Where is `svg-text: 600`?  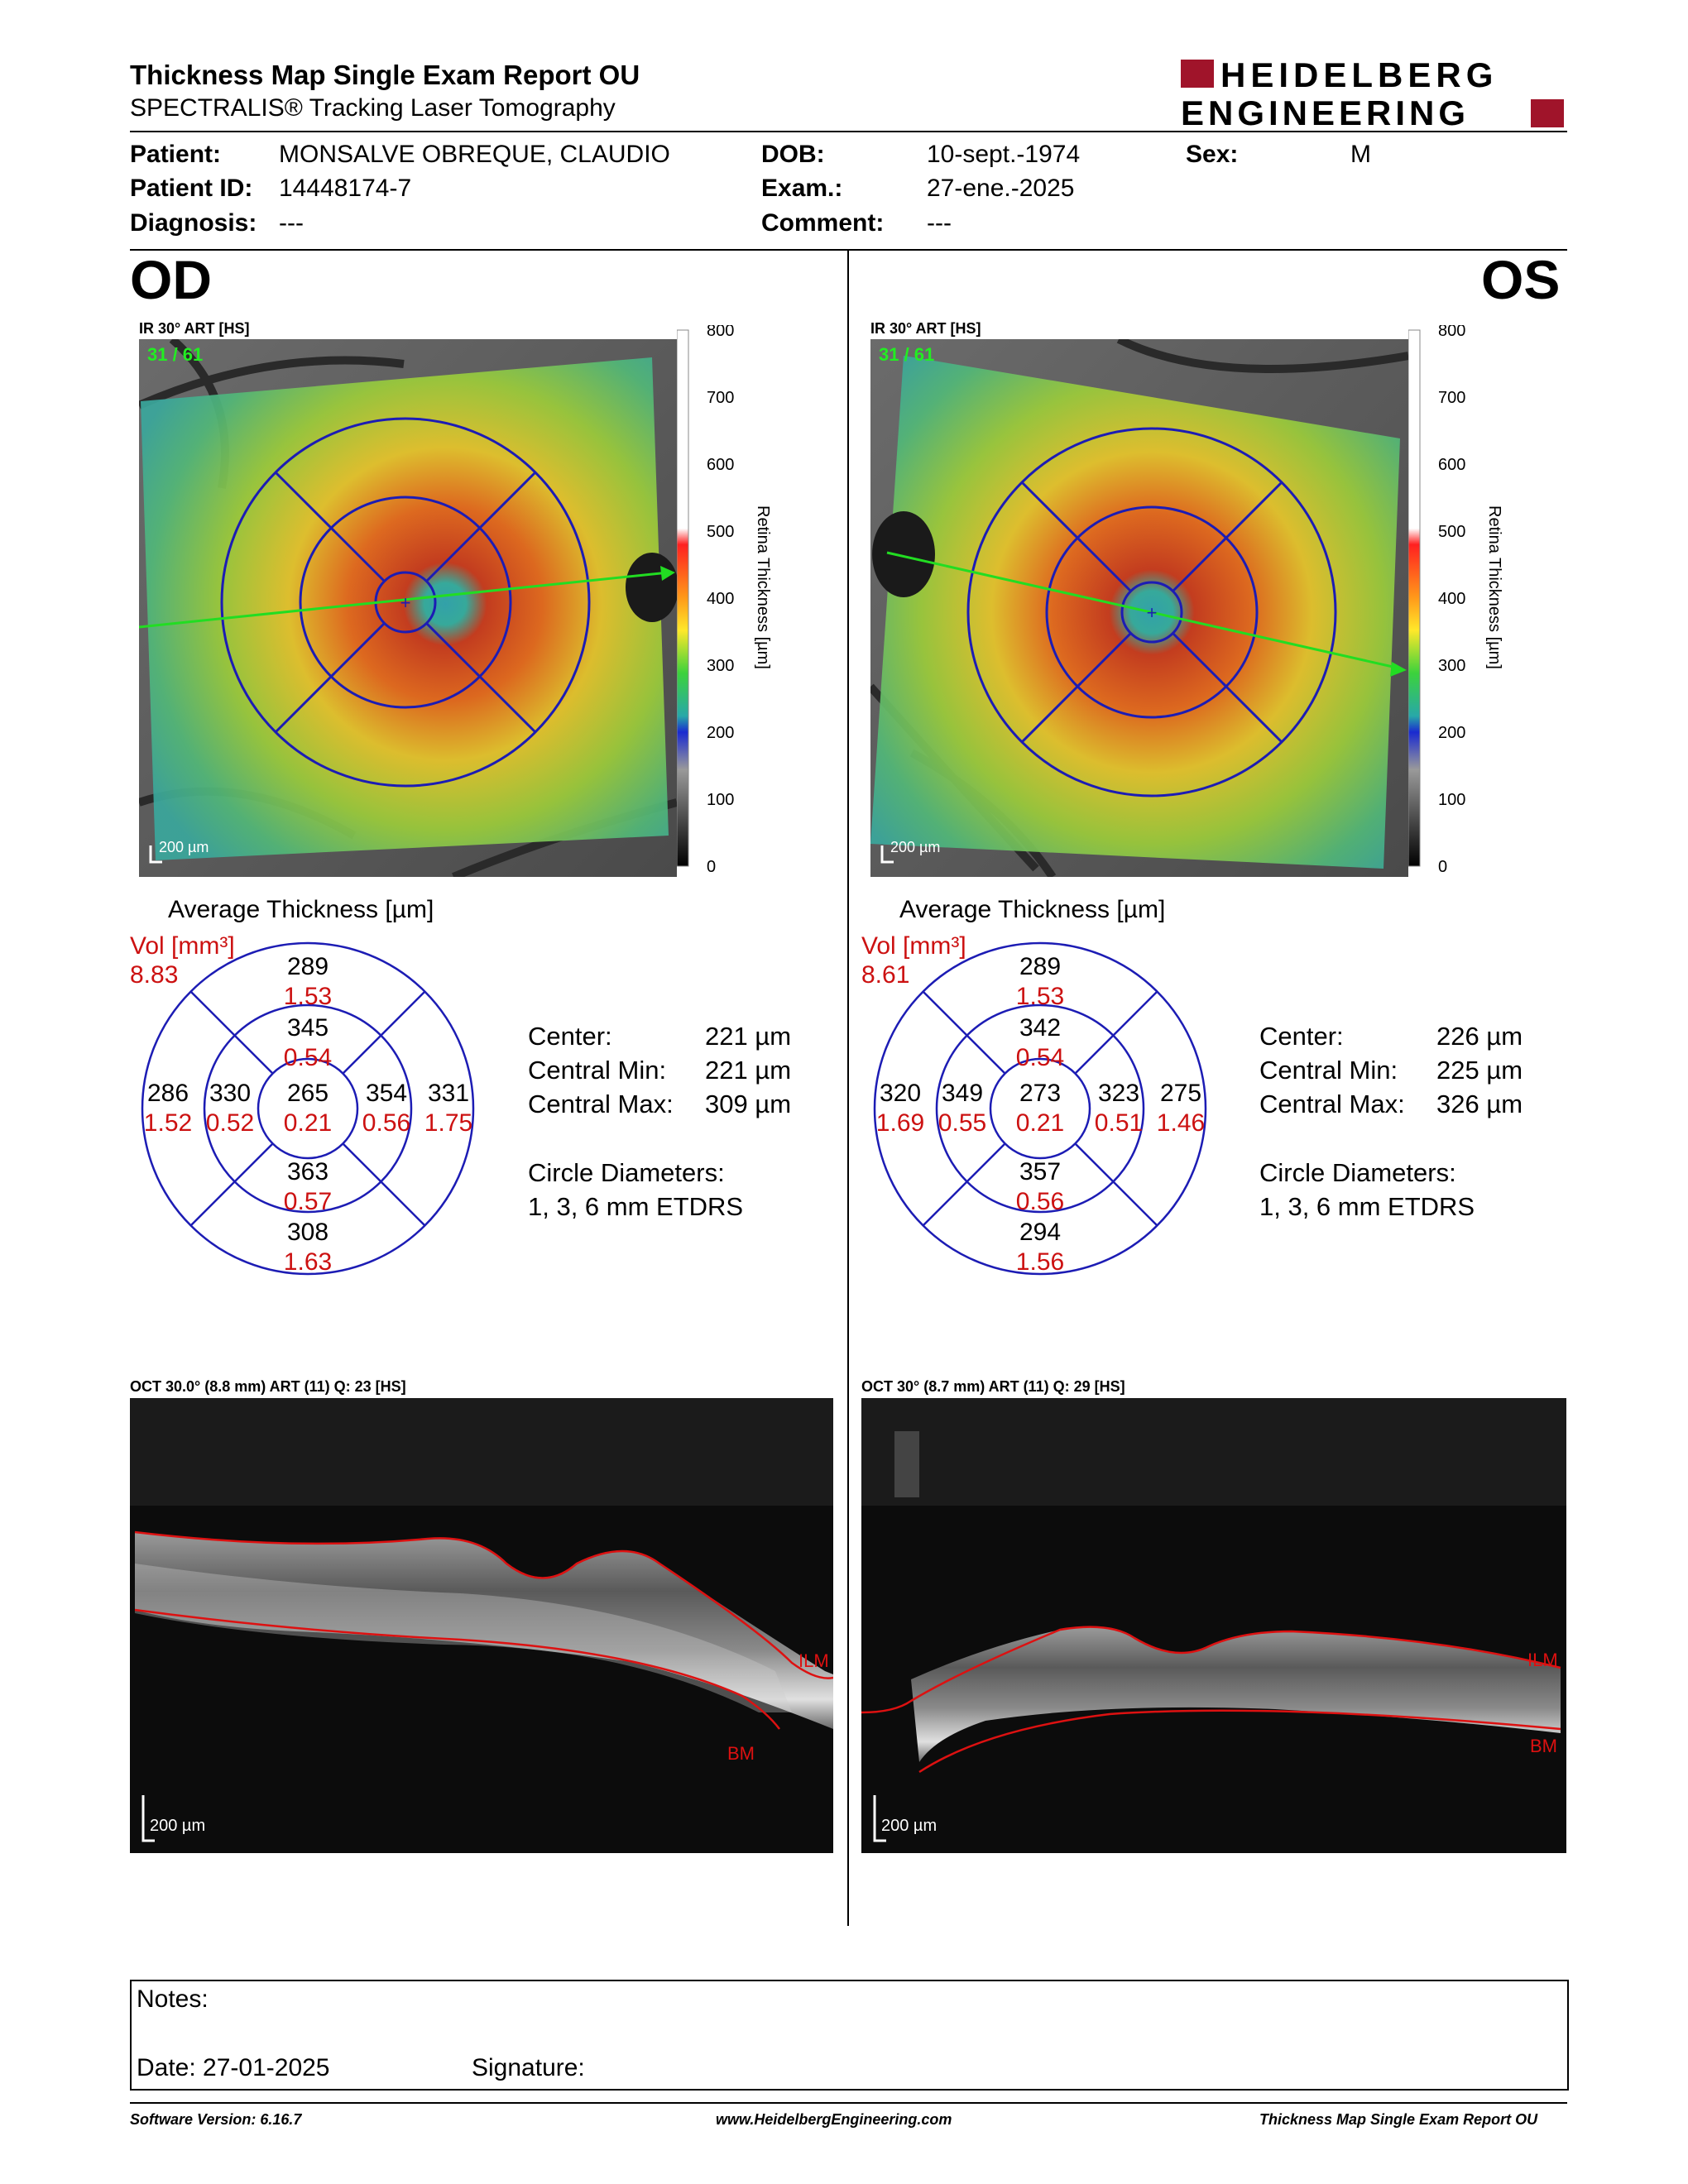
svg-text: 600 is located at coordinates (720, 465).